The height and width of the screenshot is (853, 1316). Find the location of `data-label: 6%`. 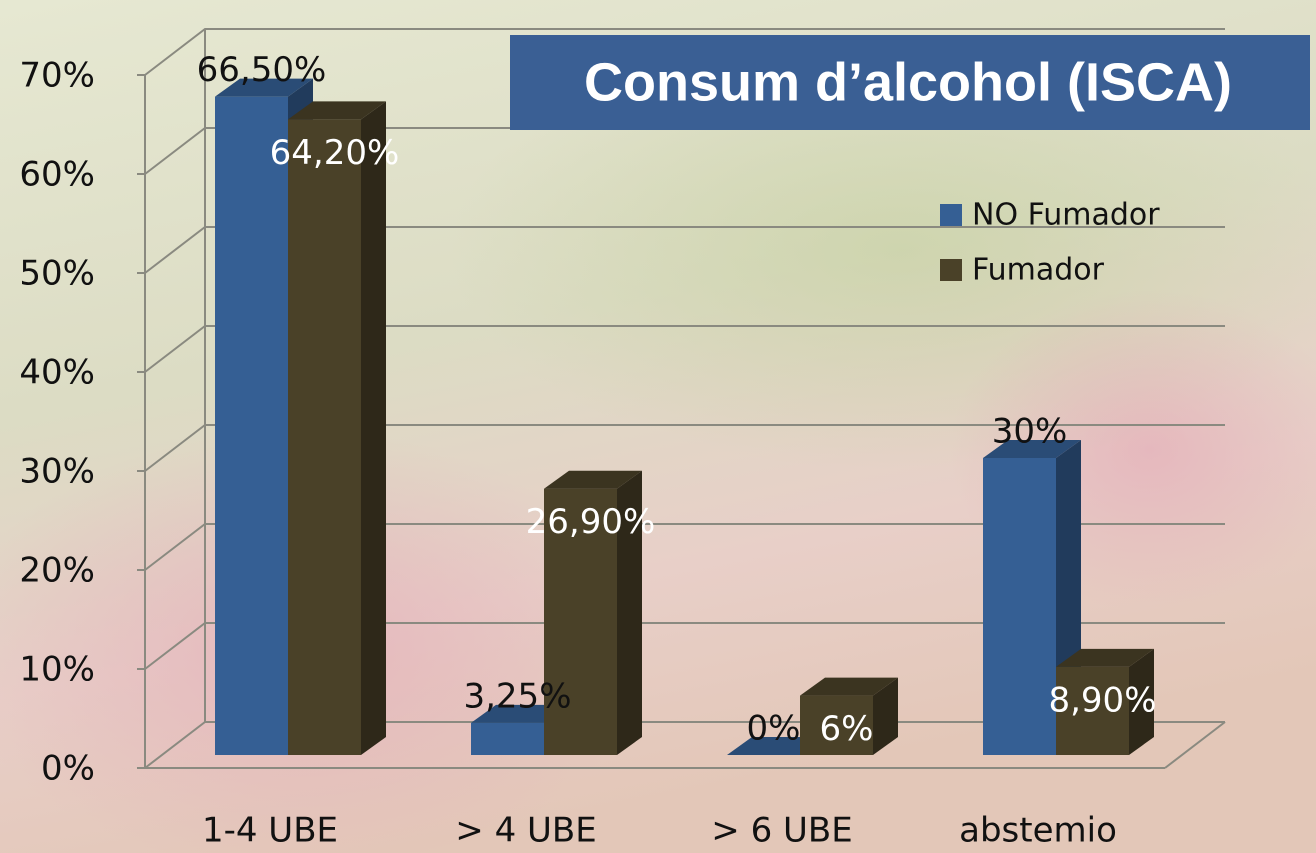

data-label: 6% is located at coordinates (847, 729).